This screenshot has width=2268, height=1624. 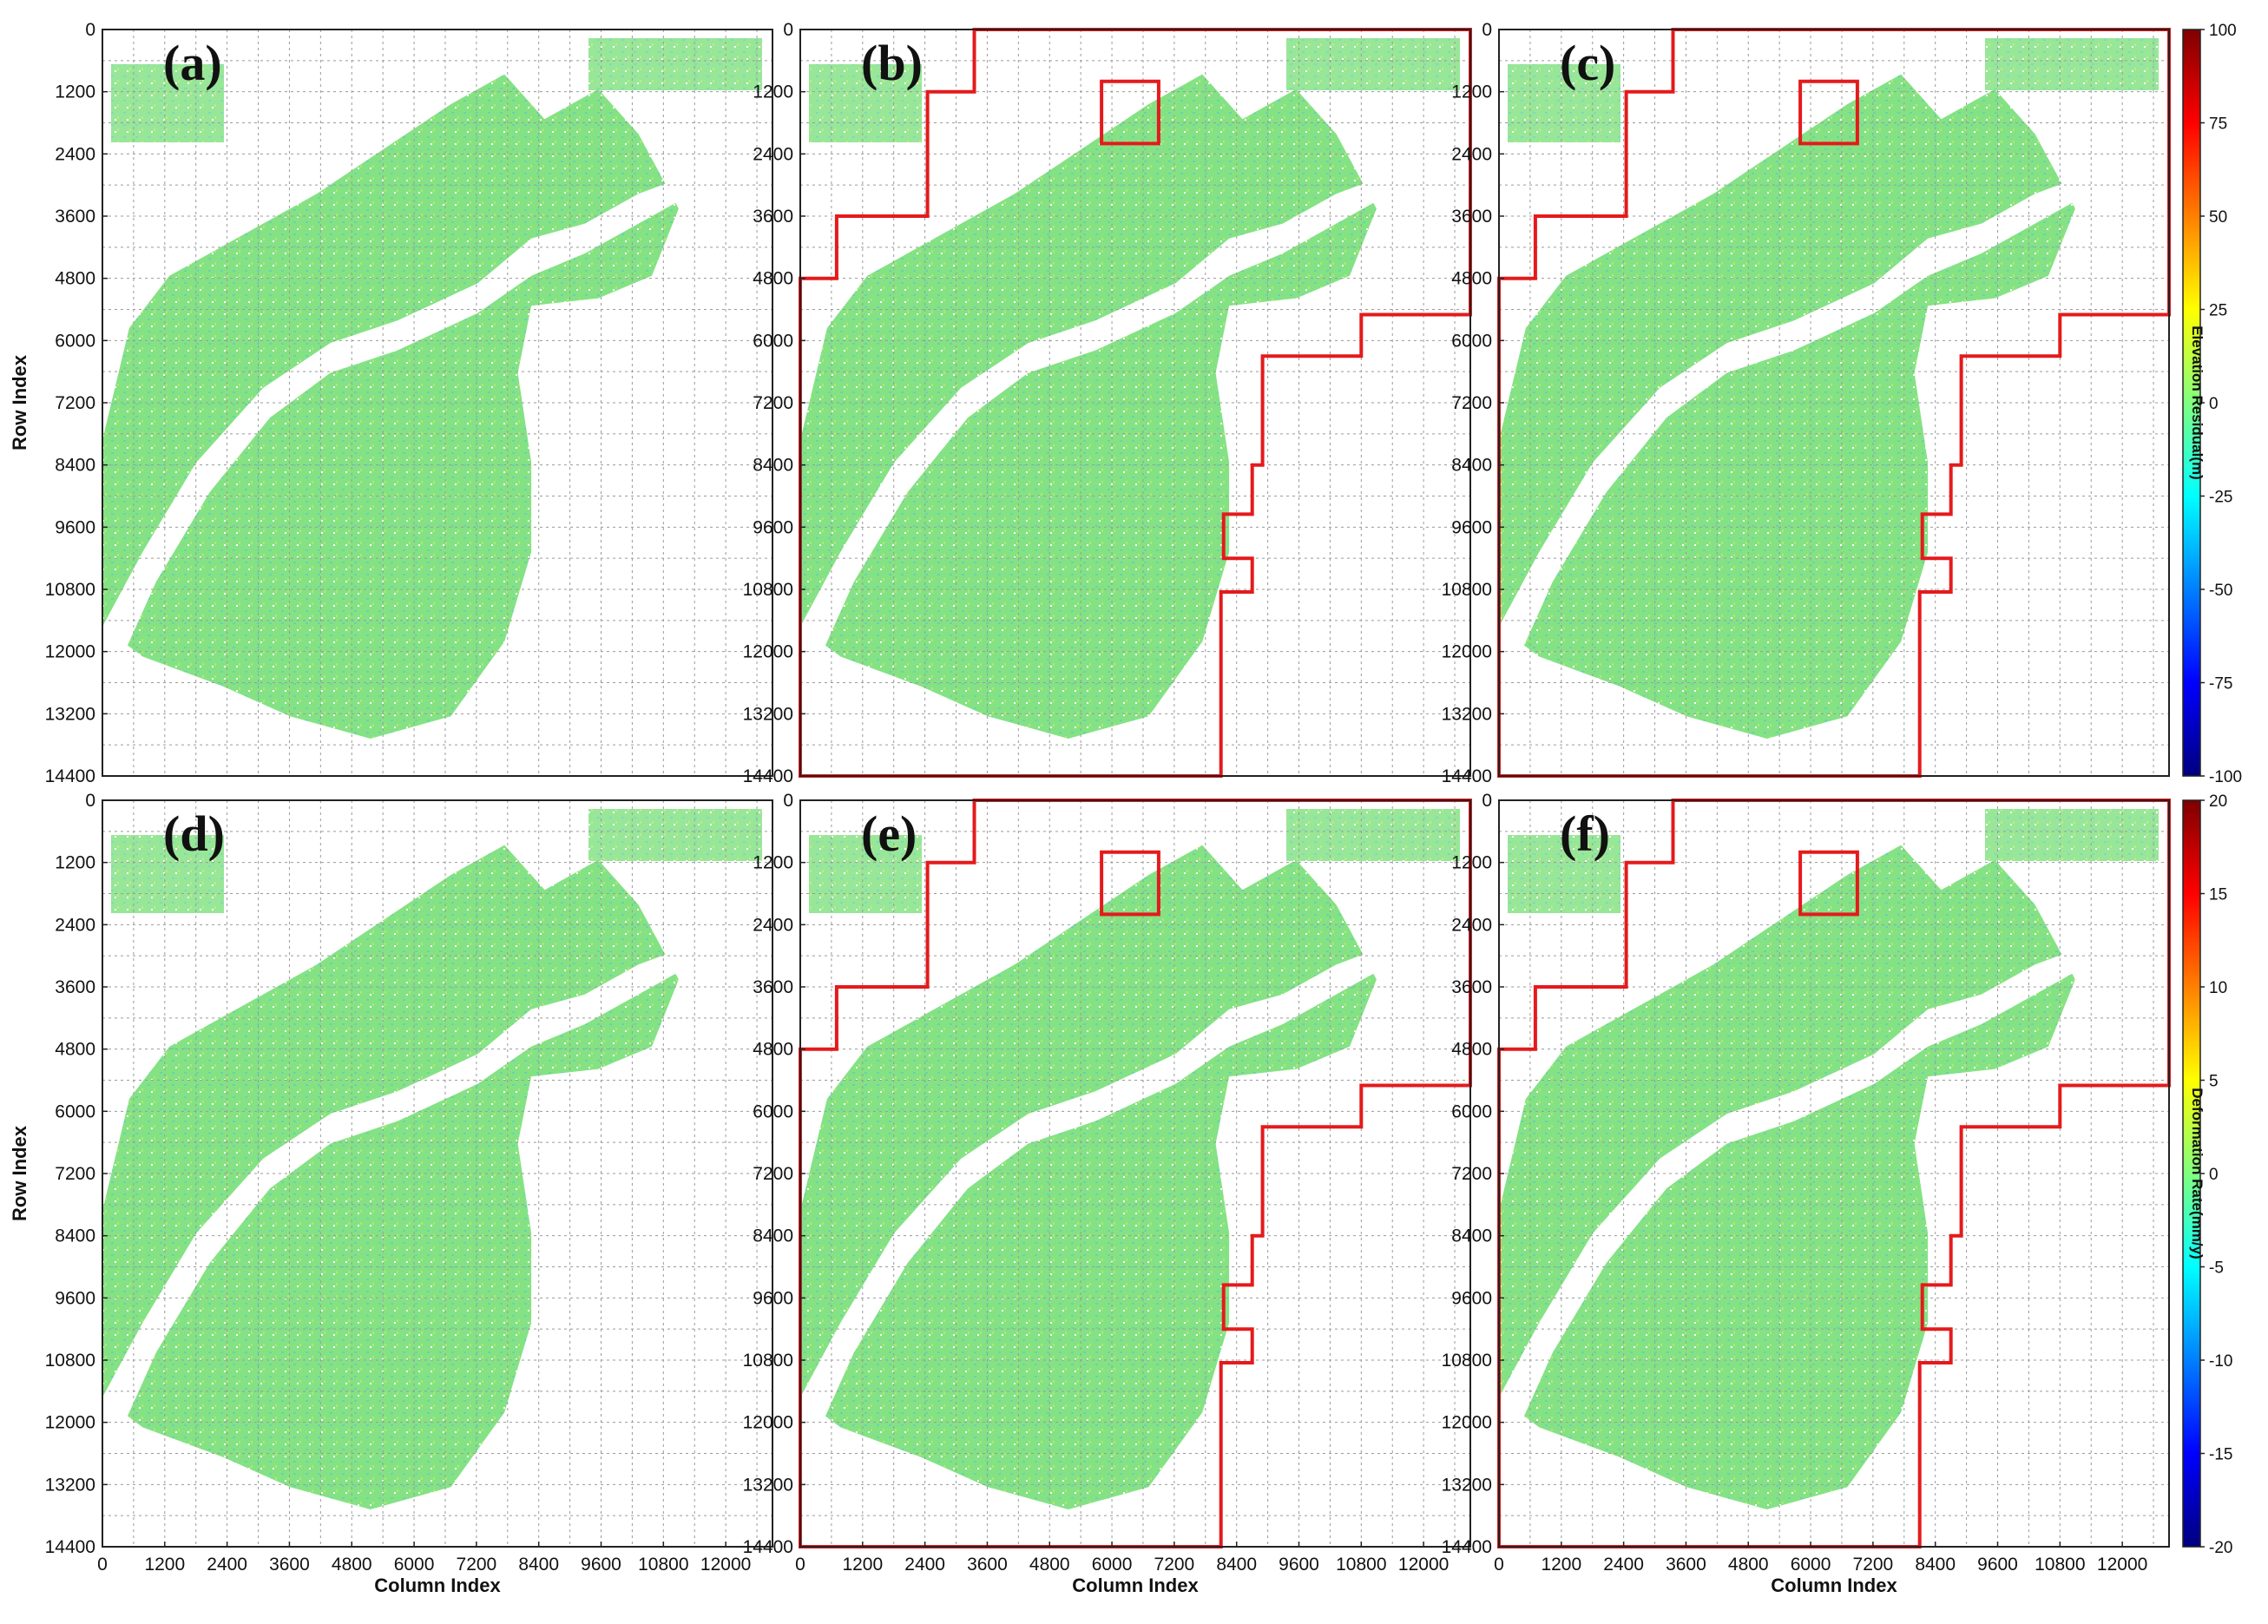 What do you see at coordinates (19, 402) in the screenshot?
I see `y-axis-title: Row Index` at bounding box center [19, 402].